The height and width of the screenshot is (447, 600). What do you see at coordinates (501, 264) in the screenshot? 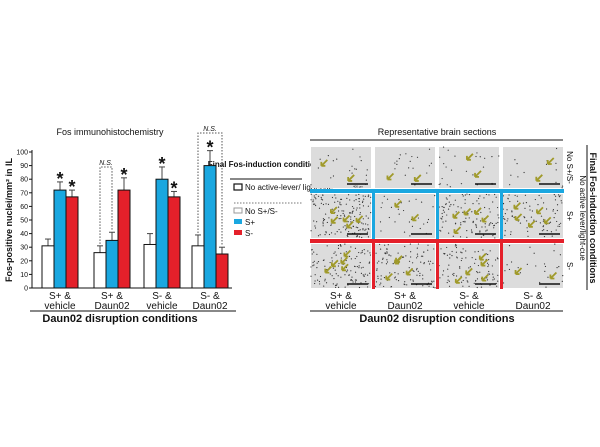
I see `s-minus-column-line` at bounding box center [501, 264].